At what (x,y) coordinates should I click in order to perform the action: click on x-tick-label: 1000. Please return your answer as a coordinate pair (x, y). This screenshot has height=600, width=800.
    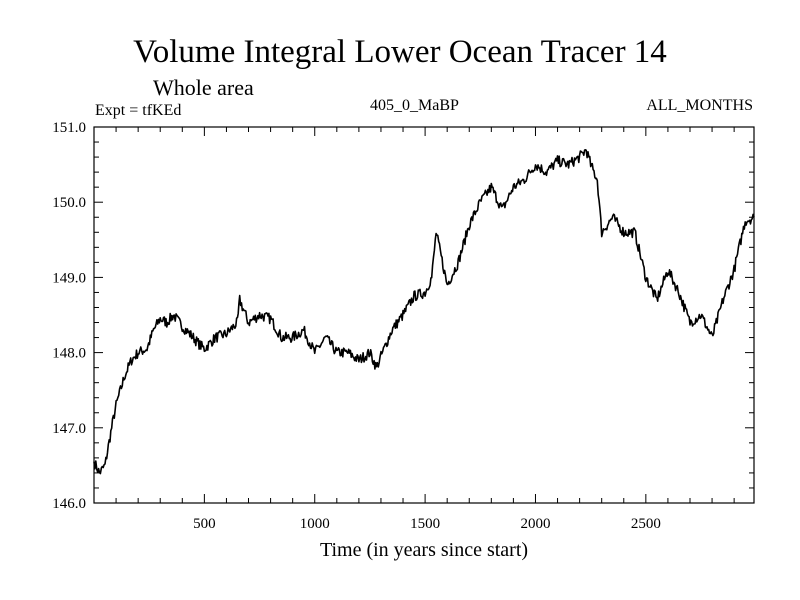
    Looking at the image, I should click on (315, 524).